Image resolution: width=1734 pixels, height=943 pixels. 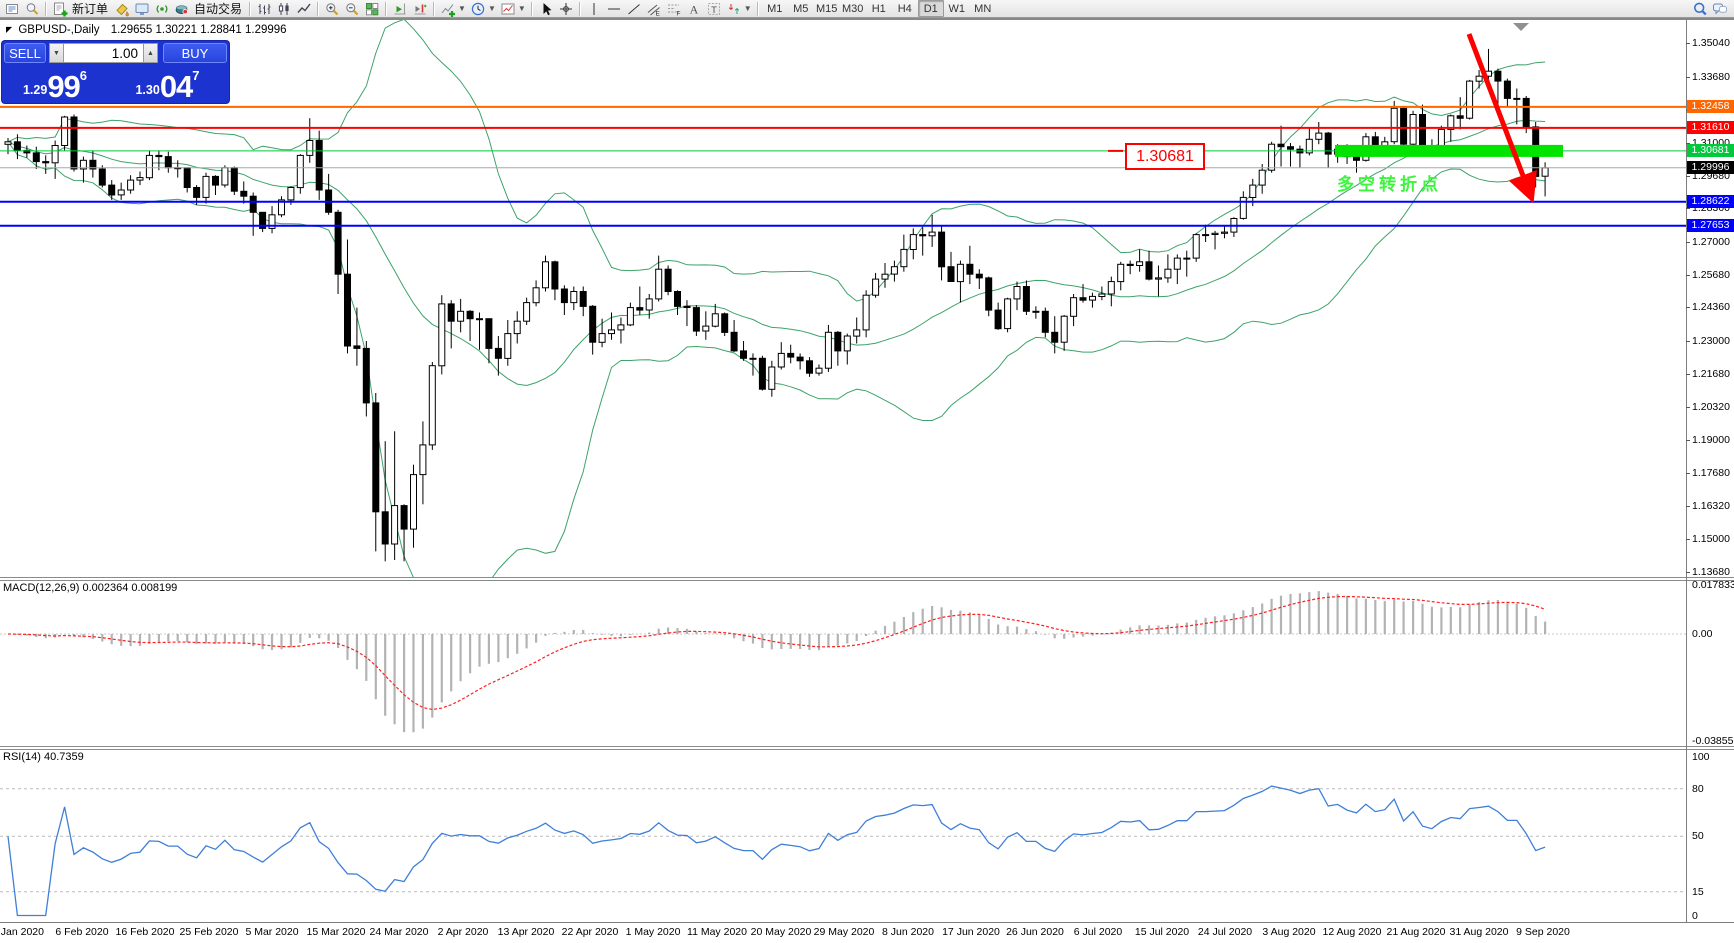 I want to click on auto-trading-icon, so click(x=181, y=9).